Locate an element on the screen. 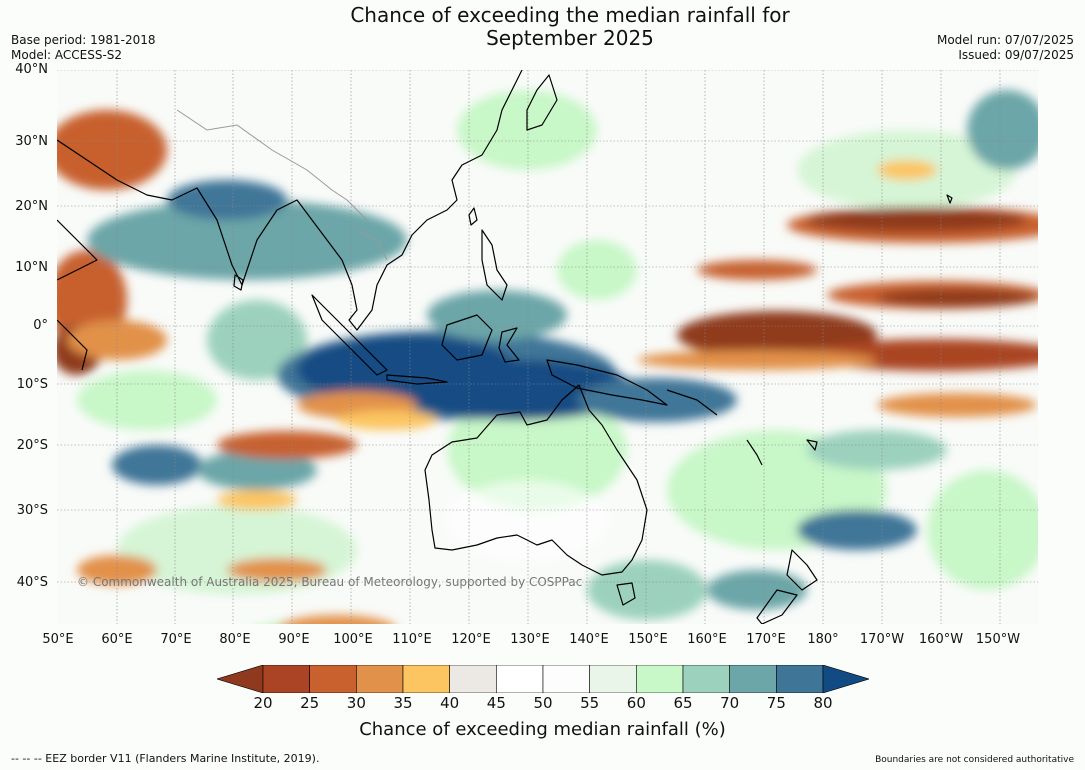  nz-north-coast is located at coordinates (802, 570).